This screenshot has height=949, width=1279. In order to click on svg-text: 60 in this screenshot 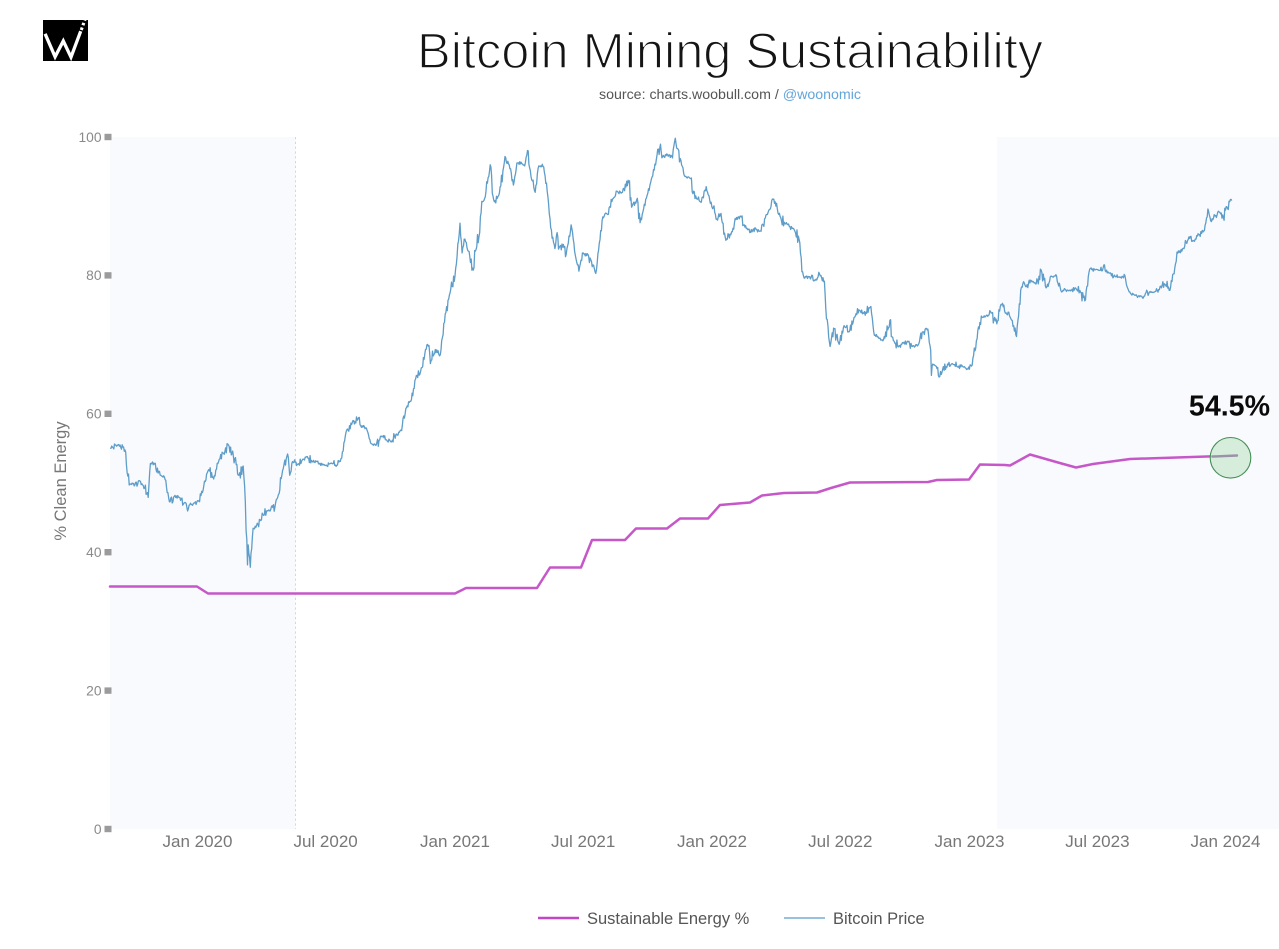, I will do `click(94, 414)`.